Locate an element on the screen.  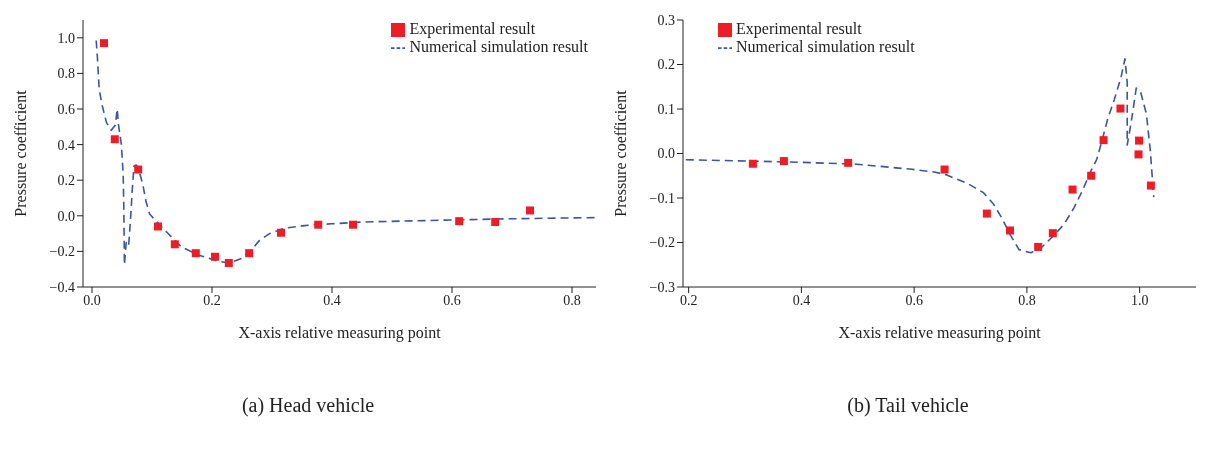
y-tick-label: 1.0 is located at coordinates (66, 38).